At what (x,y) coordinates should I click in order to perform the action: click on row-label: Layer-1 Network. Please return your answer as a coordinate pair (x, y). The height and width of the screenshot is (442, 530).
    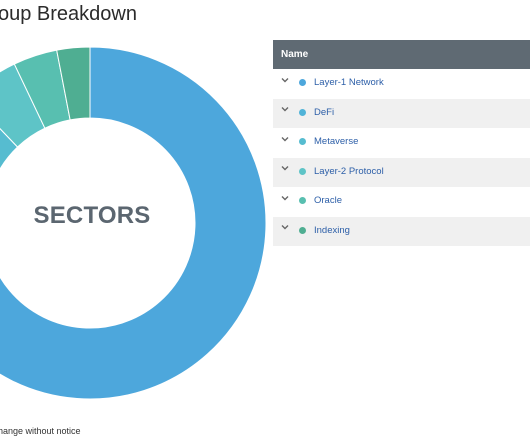
    Looking at the image, I should click on (349, 83).